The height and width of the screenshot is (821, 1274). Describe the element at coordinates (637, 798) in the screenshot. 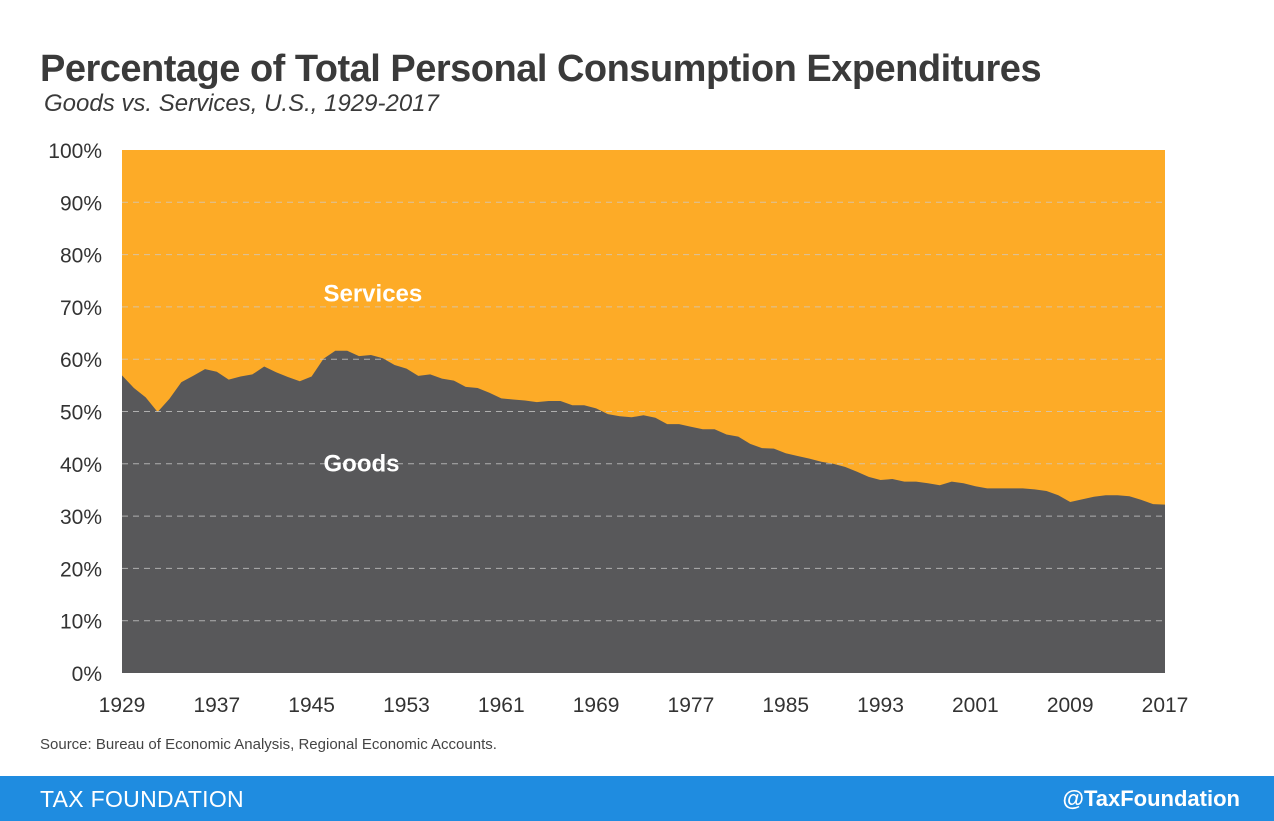

I see `footer-bar: TAX FOUNDATION @TaxFoundation` at that location.